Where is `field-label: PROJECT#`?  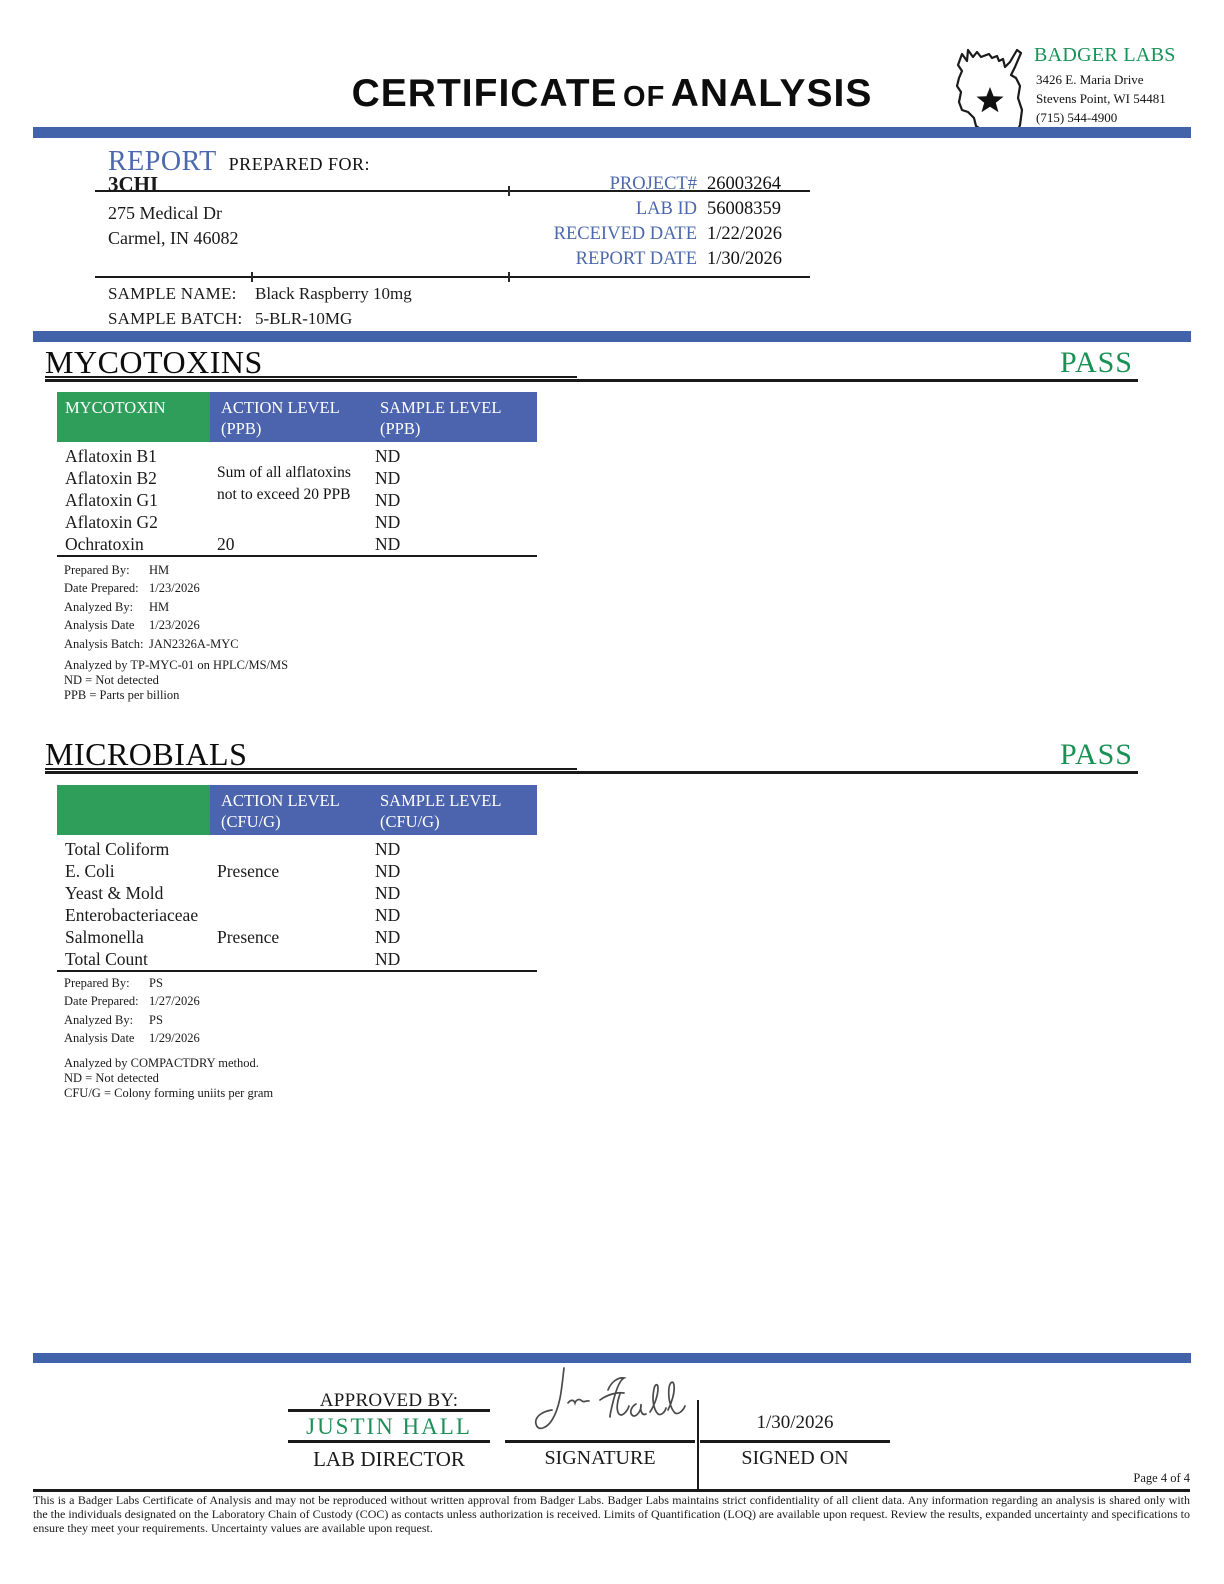 field-label: PROJECT# is located at coordinates (653, 184).